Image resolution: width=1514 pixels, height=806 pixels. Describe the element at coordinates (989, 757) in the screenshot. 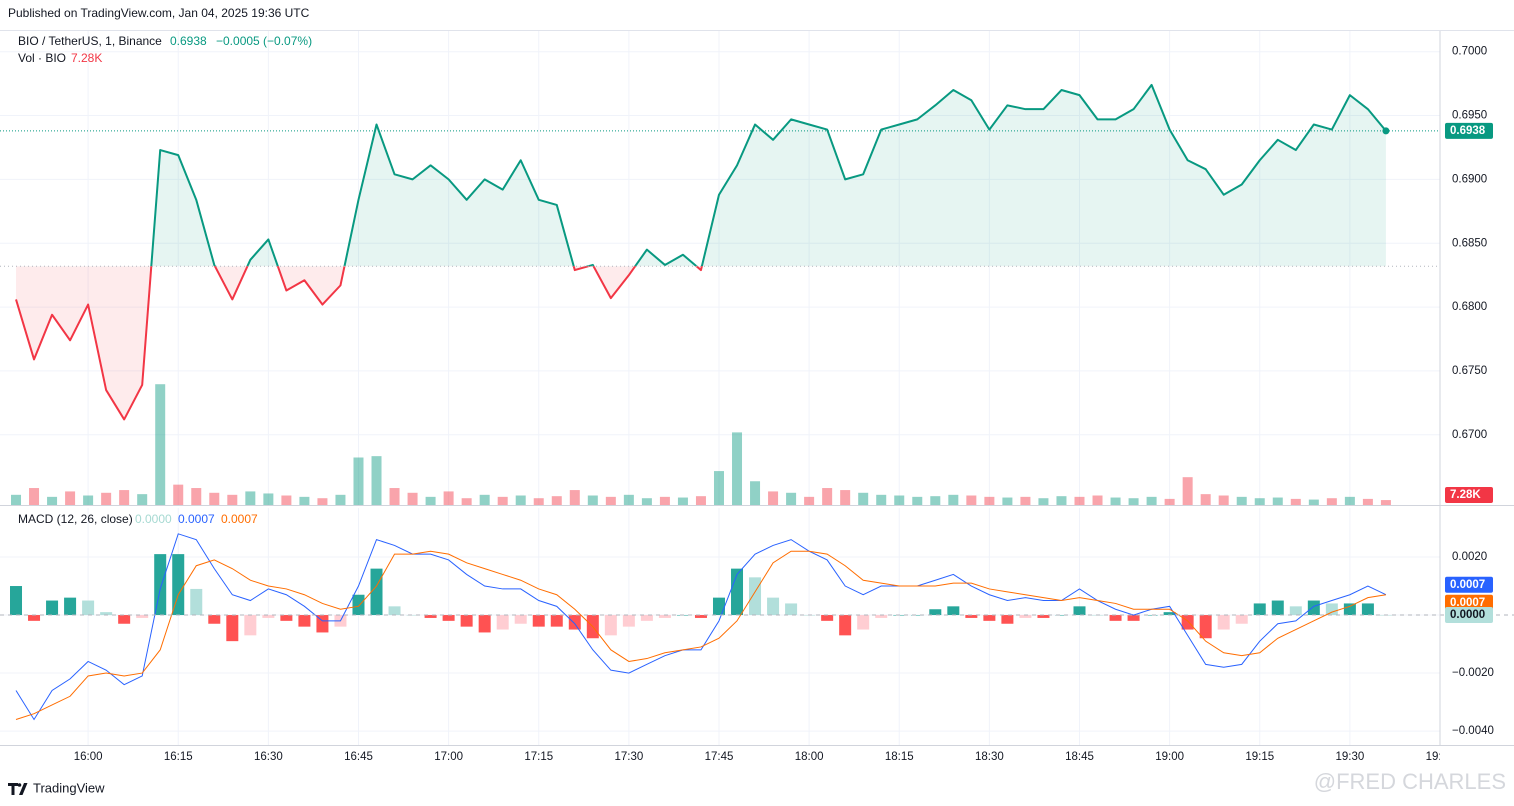

I see `x-tick-label: 18:30` at that location.